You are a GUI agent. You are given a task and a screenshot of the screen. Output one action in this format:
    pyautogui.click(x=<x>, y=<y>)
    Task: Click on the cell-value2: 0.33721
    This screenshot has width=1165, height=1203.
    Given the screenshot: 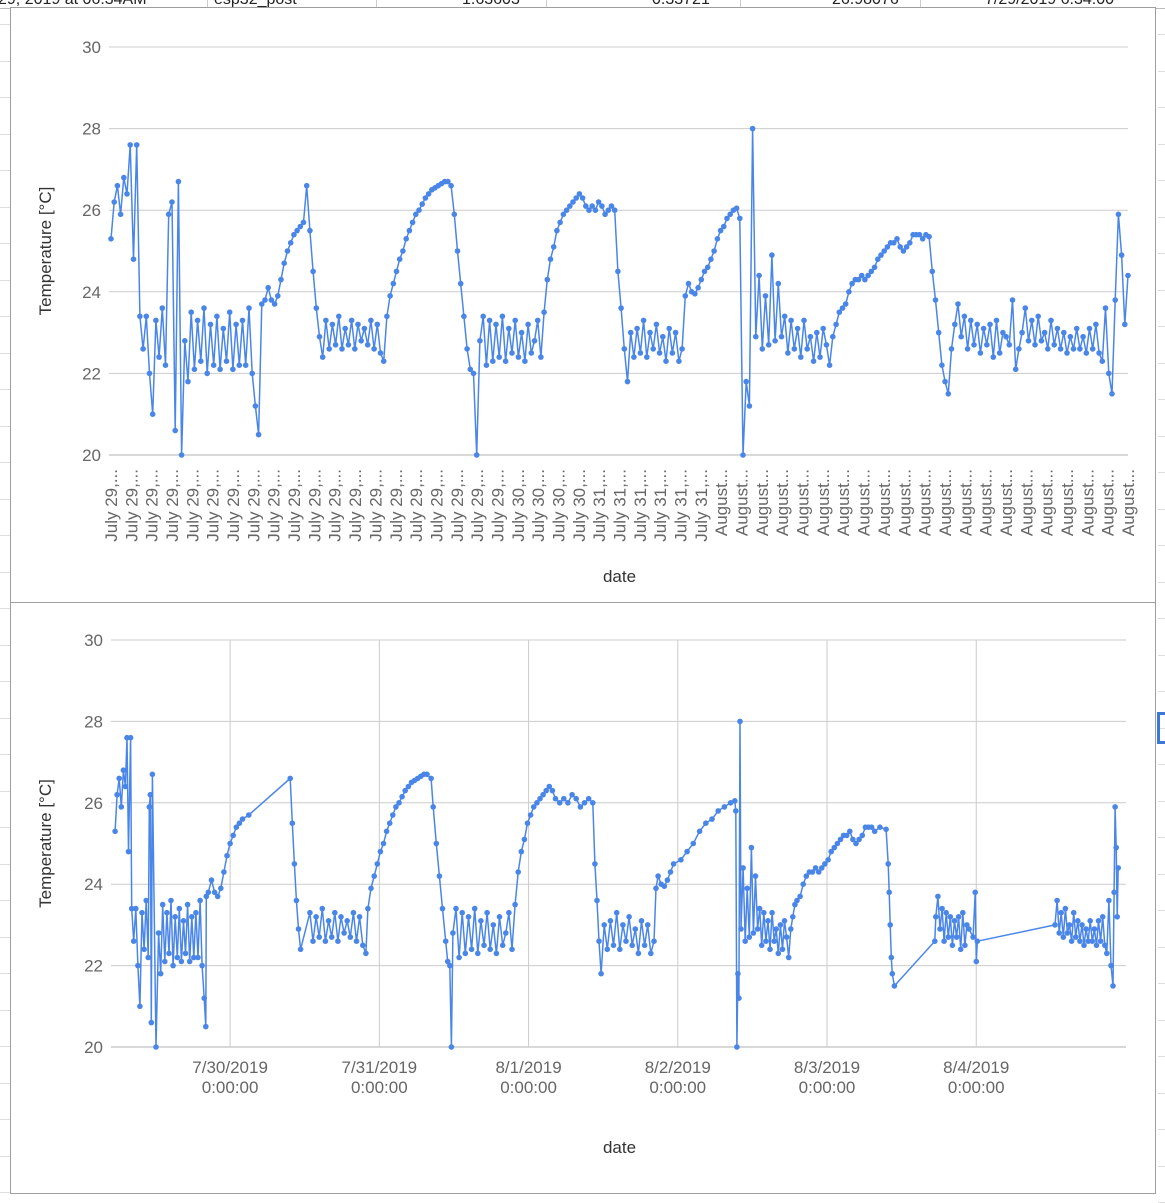 What is the action you would take?
    pyautogui.click(x=681, y=4)
    